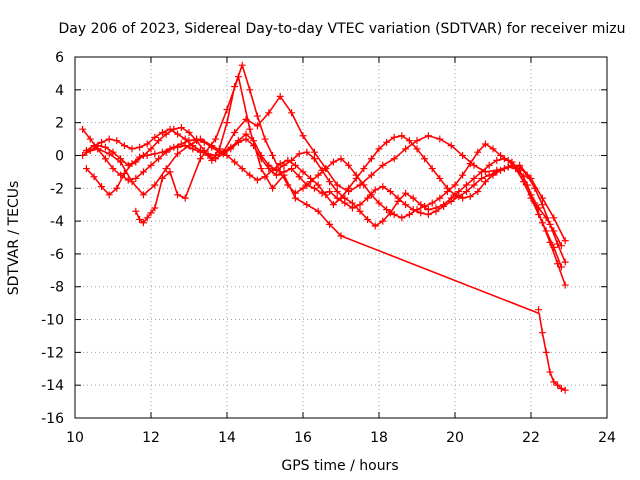 This screenshot has height=480, width=640. I want to click on y-axis-label: SDTVAR / TECUs, so click(14, 238).